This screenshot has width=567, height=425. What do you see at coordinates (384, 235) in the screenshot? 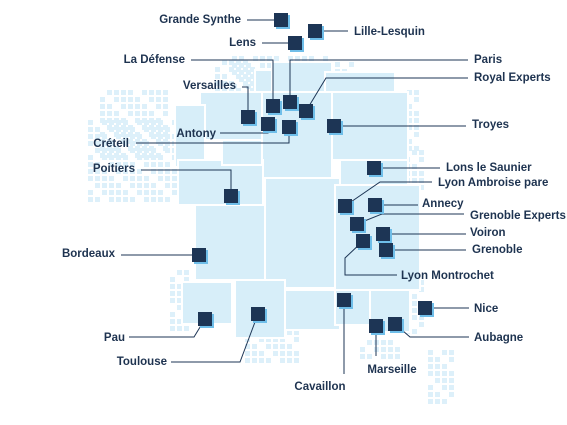
I see `marker-voiron` at bounding box center [384, 235].